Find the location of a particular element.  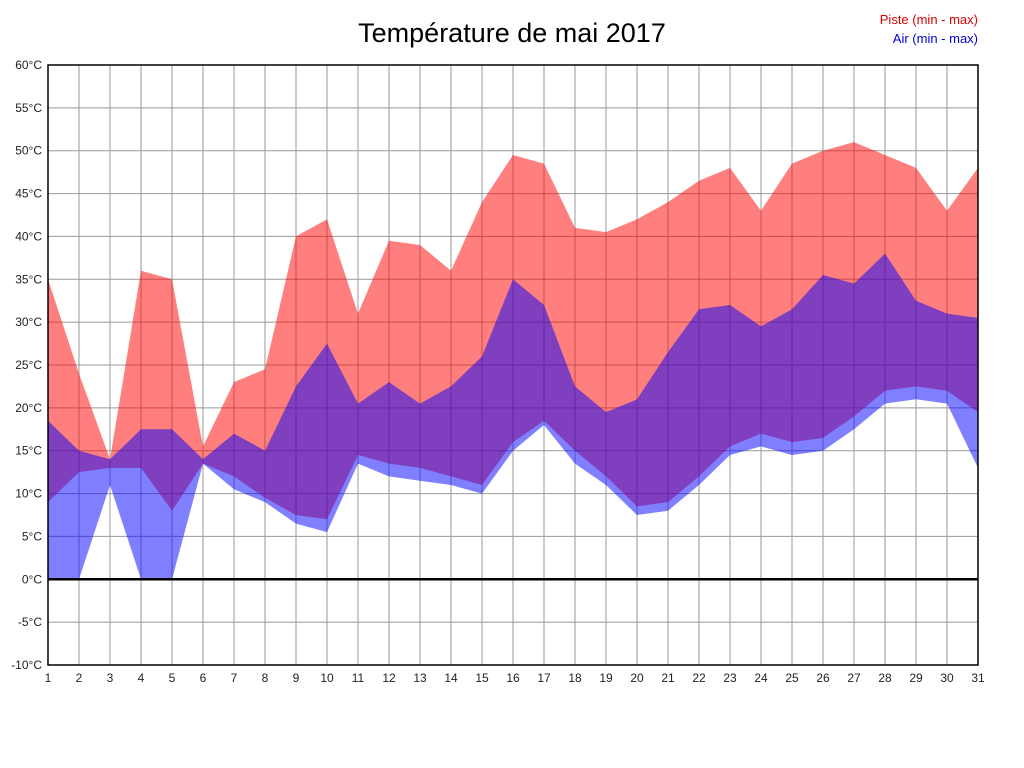

svg-text: 26 is located at coordinates (823, 678).